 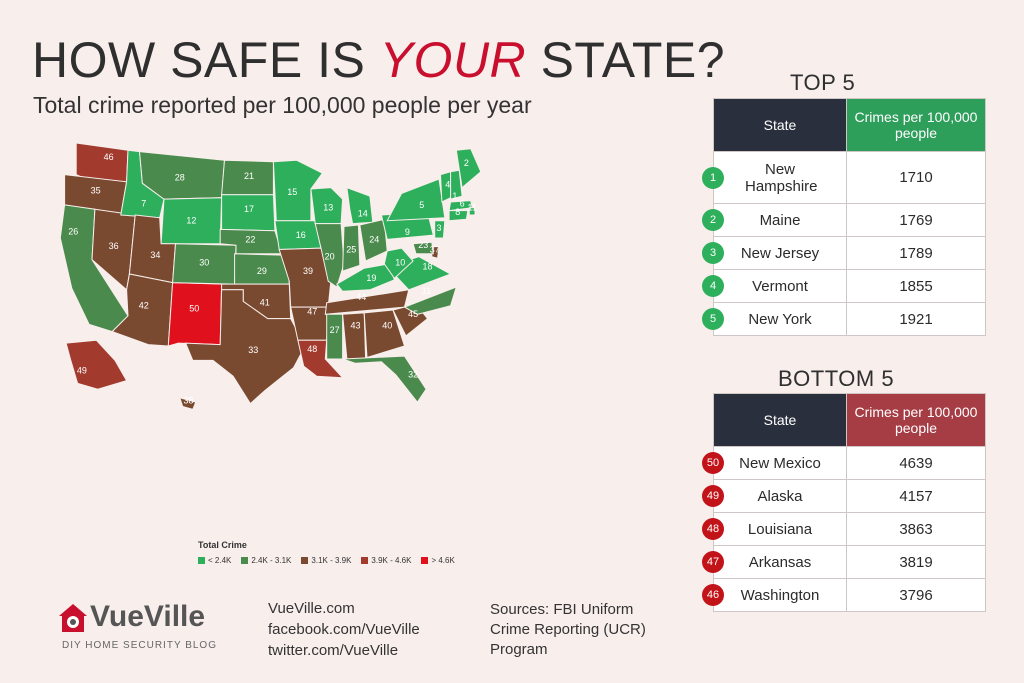 I want to click on top5-row: 1 New Hampshire 1710, so click(x=844, y=177).